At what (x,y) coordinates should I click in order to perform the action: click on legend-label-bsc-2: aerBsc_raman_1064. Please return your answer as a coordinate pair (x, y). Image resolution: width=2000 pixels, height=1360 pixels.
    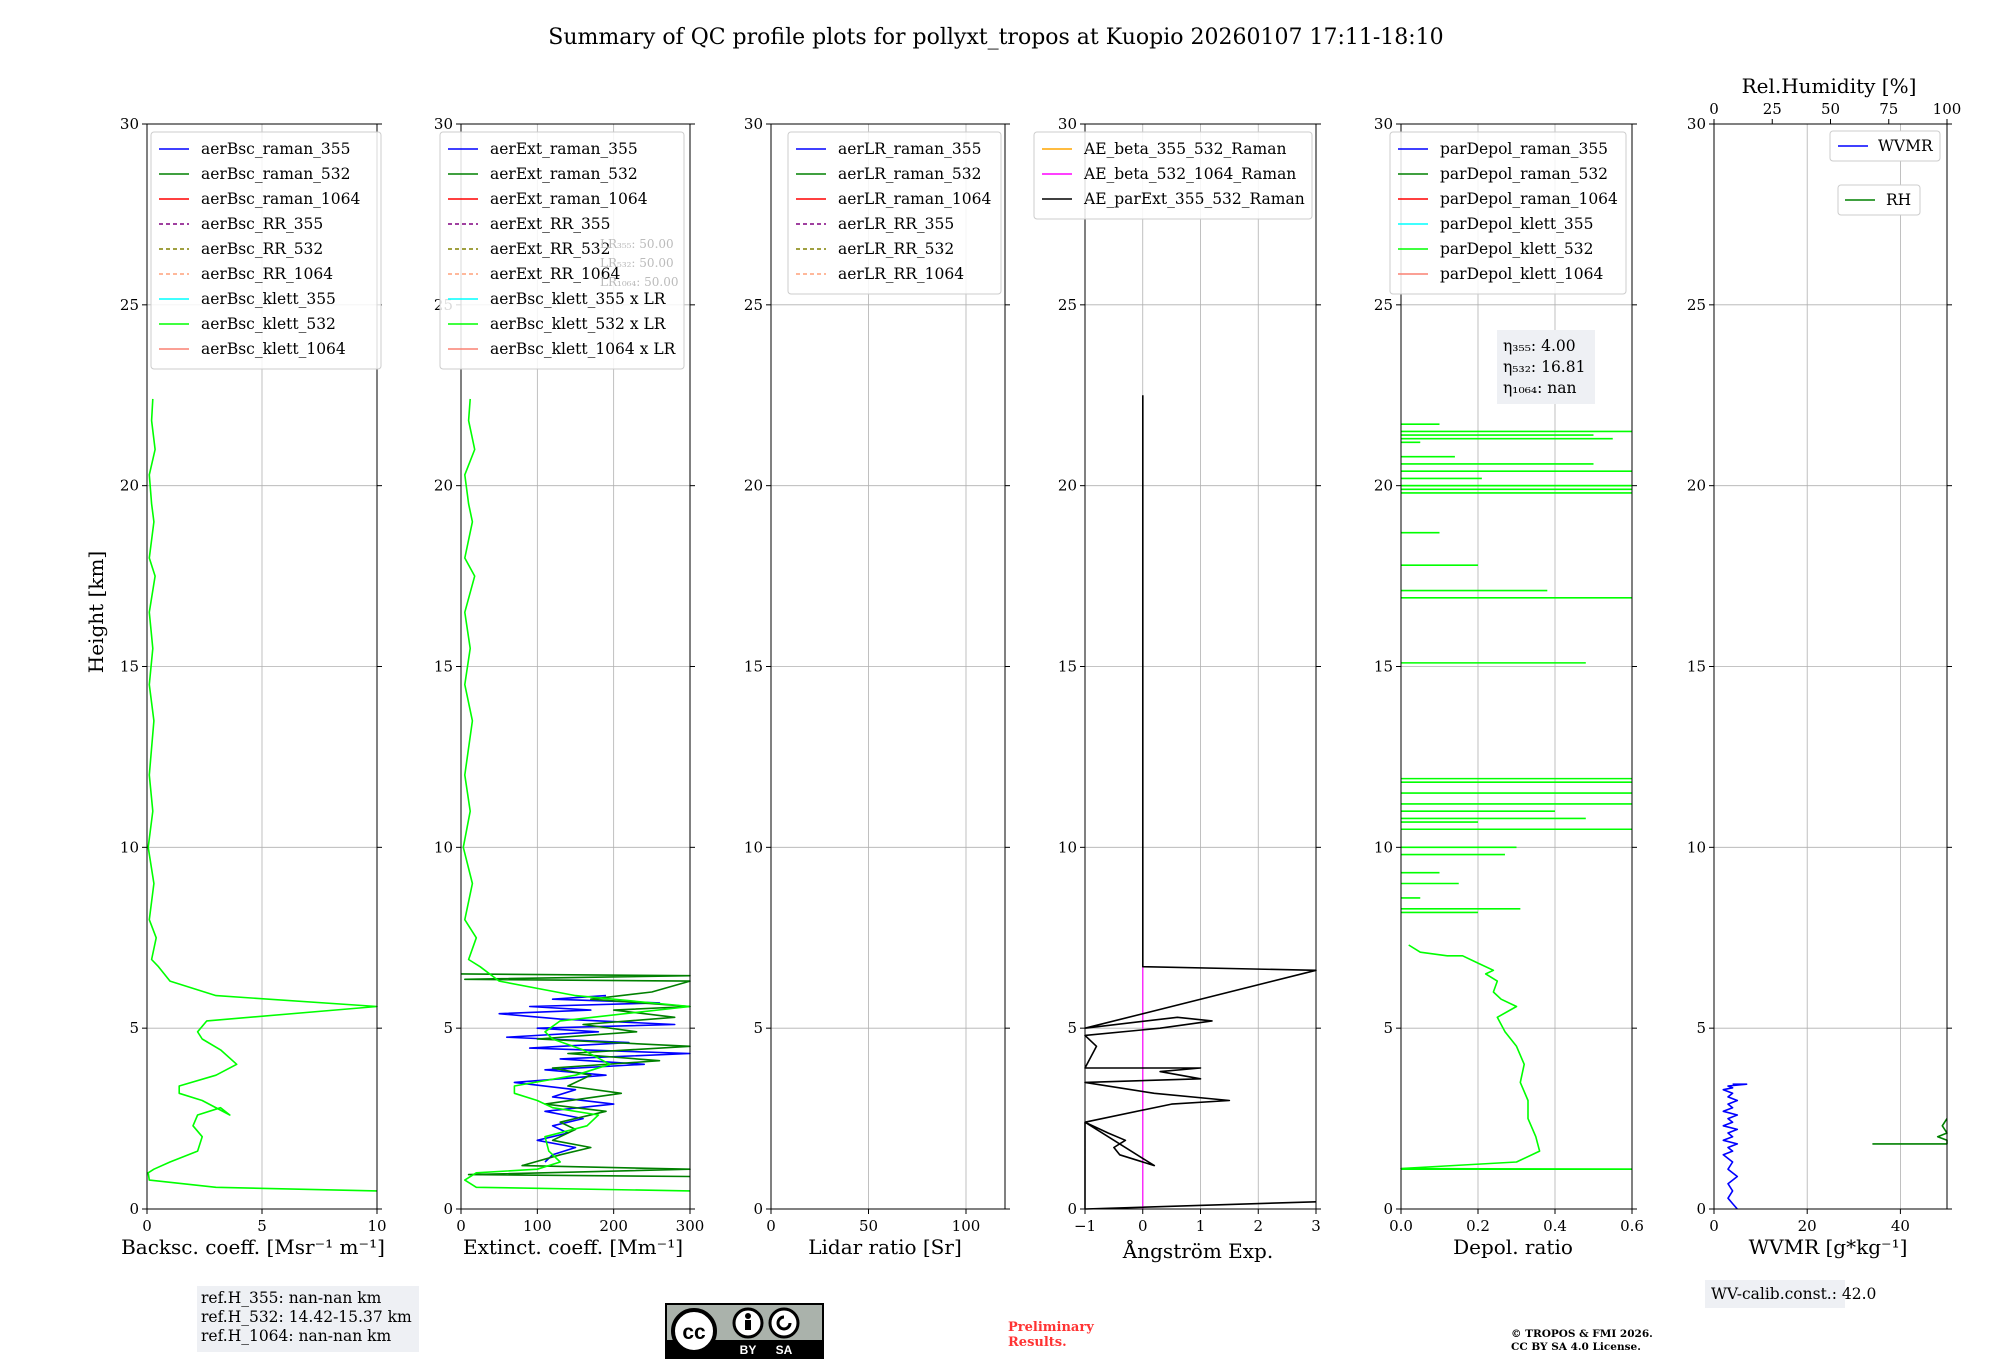
    Looking at the image, I should click on (281, 199).